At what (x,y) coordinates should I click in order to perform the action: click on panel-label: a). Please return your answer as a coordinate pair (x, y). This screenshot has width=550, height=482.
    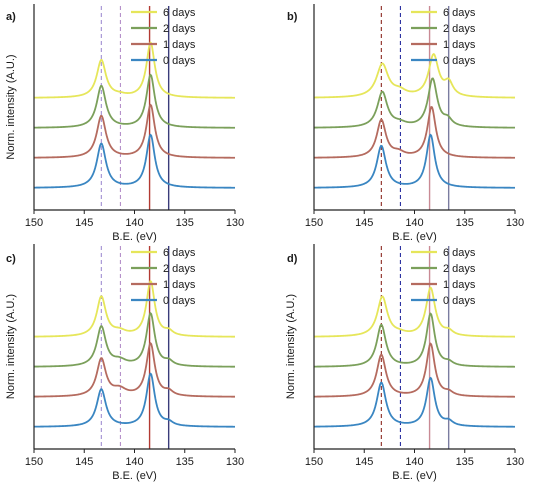
    Looking at the image, I should click on (11, 17).